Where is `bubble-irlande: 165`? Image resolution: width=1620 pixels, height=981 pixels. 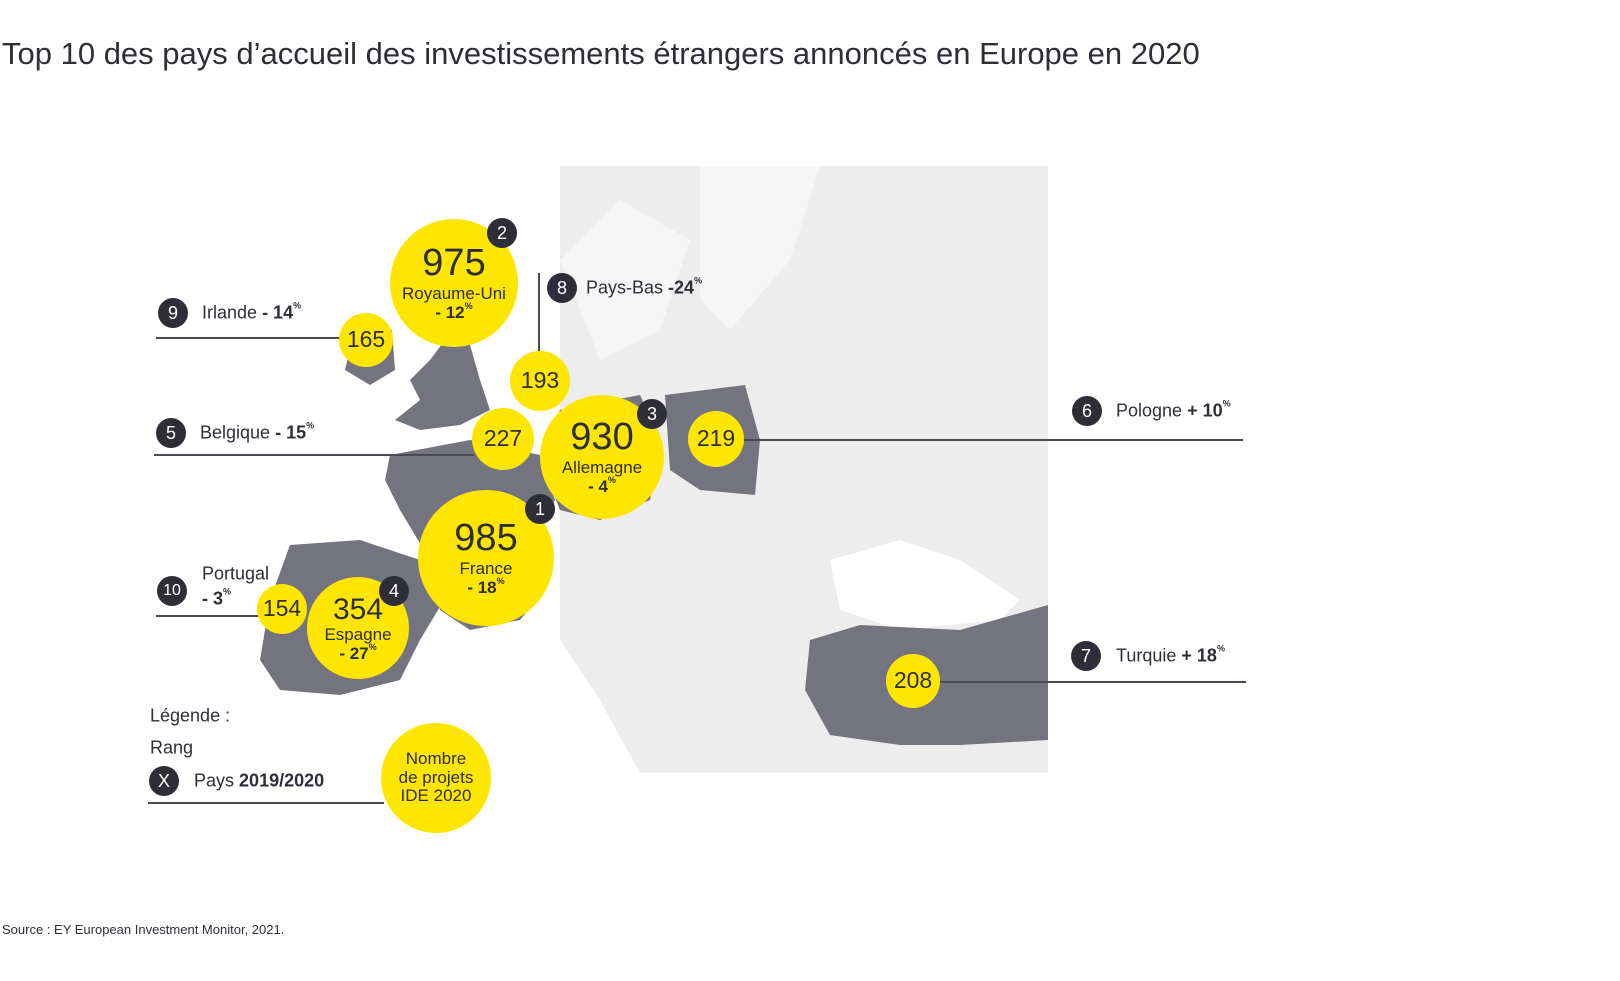 bubble-irlande: 165 is located at coordinates (366, 340).